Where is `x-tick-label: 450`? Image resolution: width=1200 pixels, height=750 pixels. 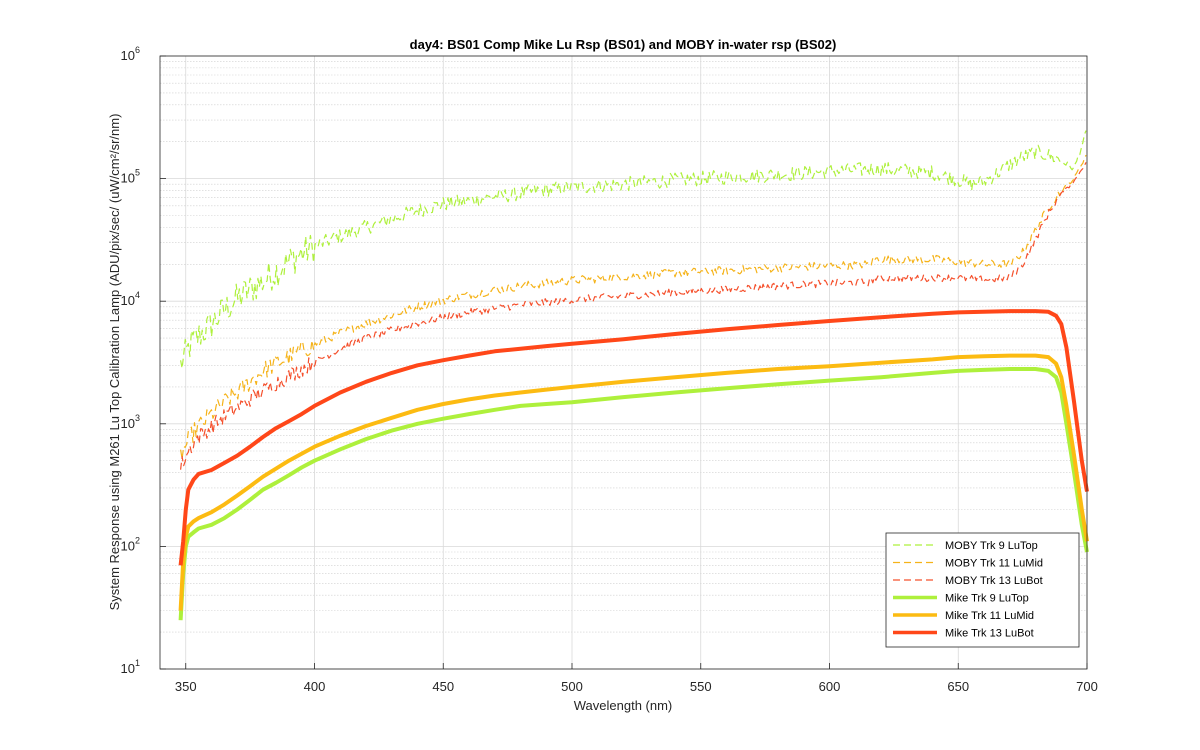
x-tick-label: 450 is located at coordinates (443, 686).